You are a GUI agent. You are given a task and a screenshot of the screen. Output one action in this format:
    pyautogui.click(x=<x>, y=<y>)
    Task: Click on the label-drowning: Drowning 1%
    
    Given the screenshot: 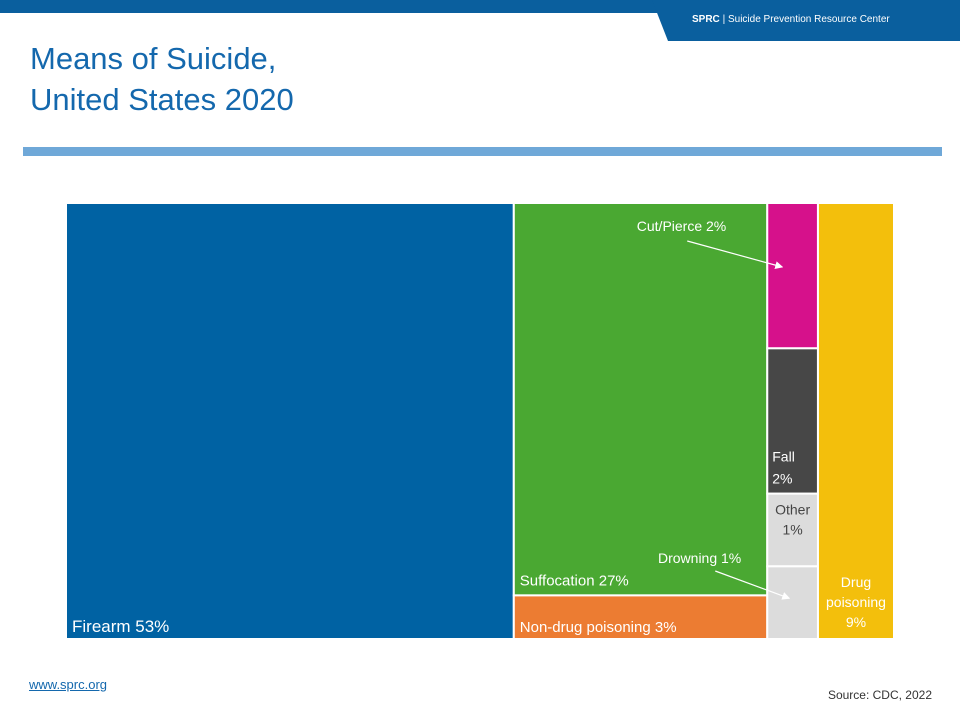 What is the action you would take?
    pyautogui.click(x=699, y=558)
    